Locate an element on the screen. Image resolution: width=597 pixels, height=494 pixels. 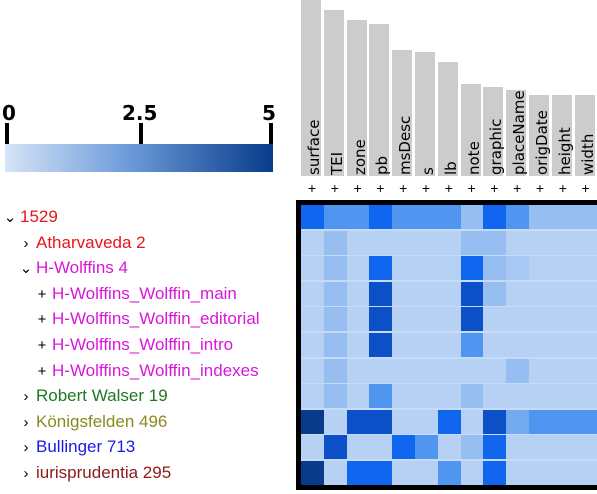
column-header-label: zone is located at coordinates (359, 157).